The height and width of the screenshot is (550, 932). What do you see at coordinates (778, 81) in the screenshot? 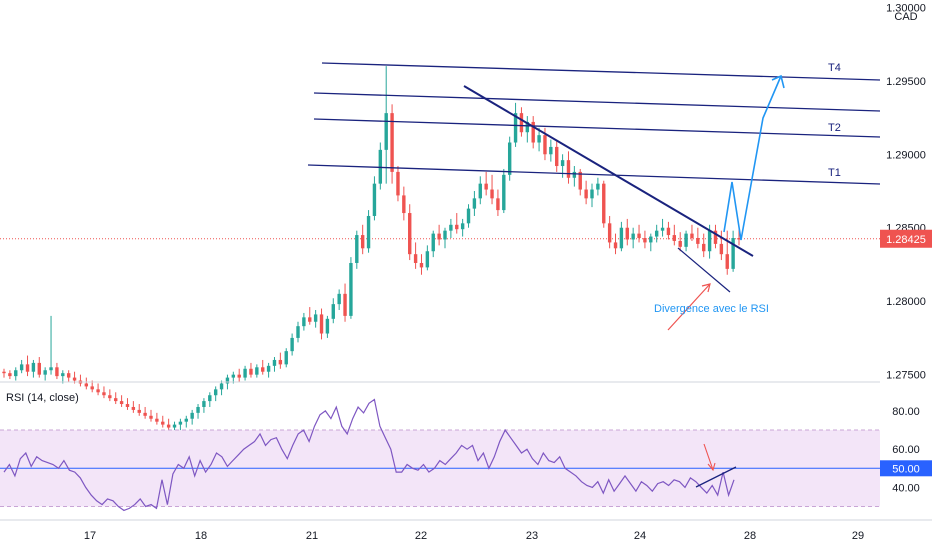
I see `projection-arrowhead` at bounding box center [778, 81].